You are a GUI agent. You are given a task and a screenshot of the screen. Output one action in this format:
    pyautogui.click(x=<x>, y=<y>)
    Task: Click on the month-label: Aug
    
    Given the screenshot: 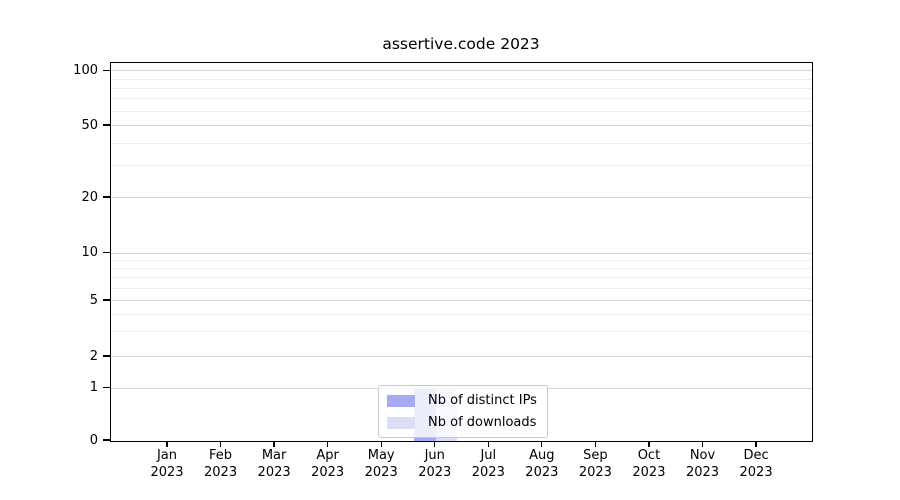 What is the action you would take?
    pyautogui.click(x=542, y=455)
    